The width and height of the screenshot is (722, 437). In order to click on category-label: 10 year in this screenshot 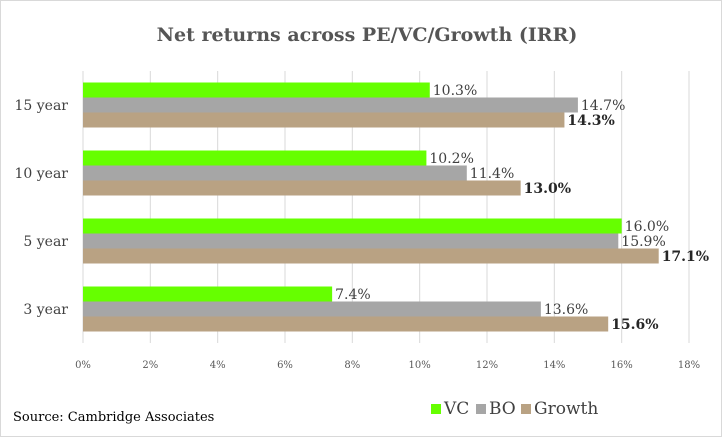, I will do `click(42, 174)`.